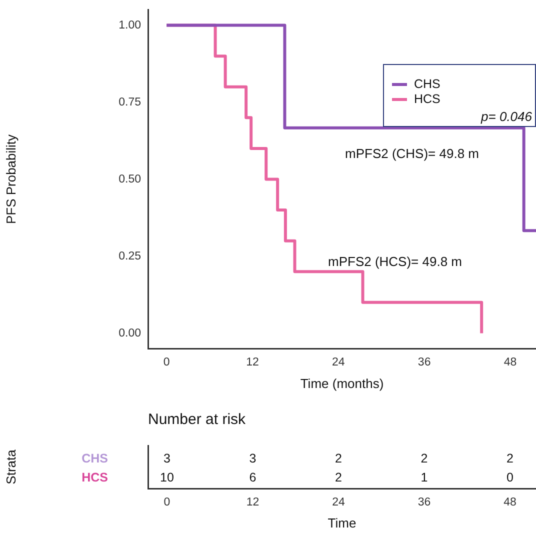  I want to click on y-tick-label: 0.00, so click(129, 333).